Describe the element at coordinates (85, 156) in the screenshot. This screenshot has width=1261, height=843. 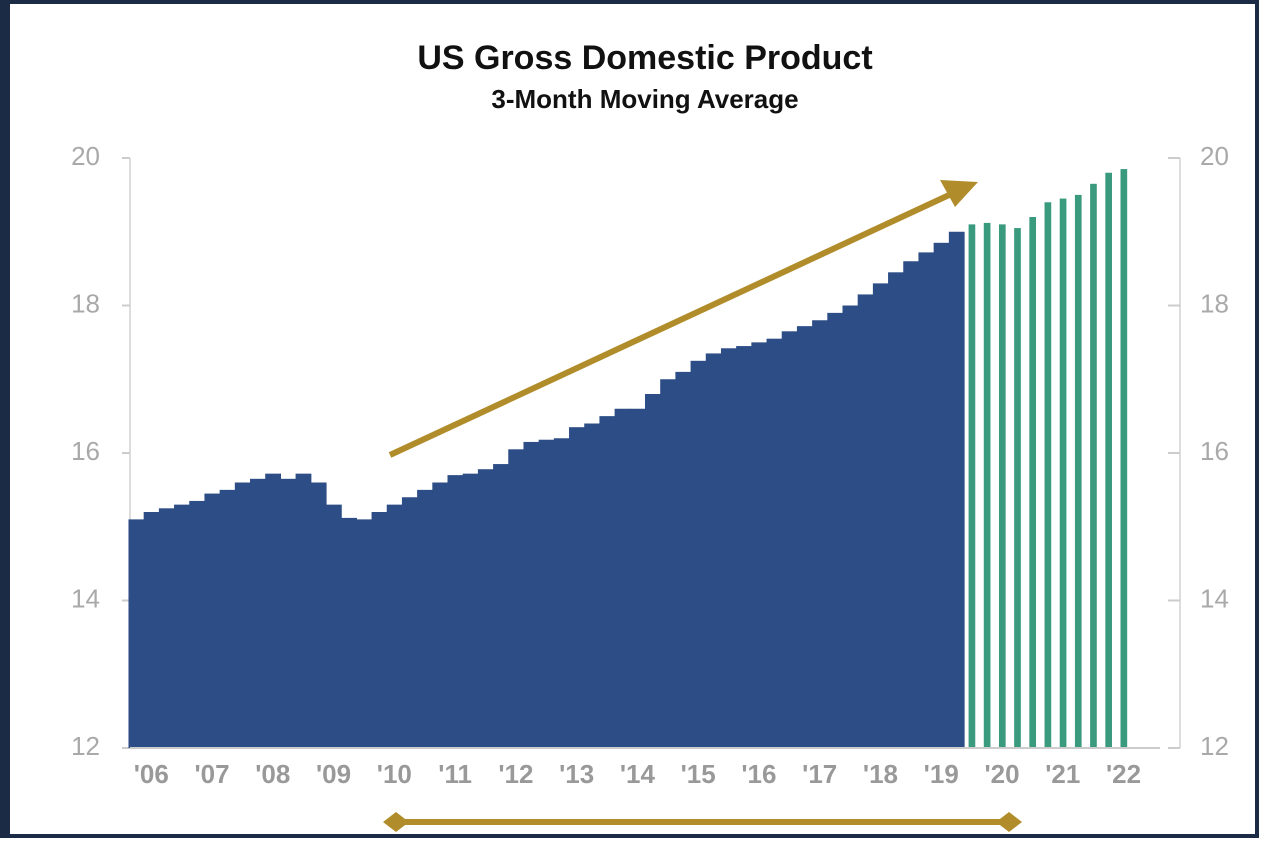
I see `y-tick-label: 20` at that location.